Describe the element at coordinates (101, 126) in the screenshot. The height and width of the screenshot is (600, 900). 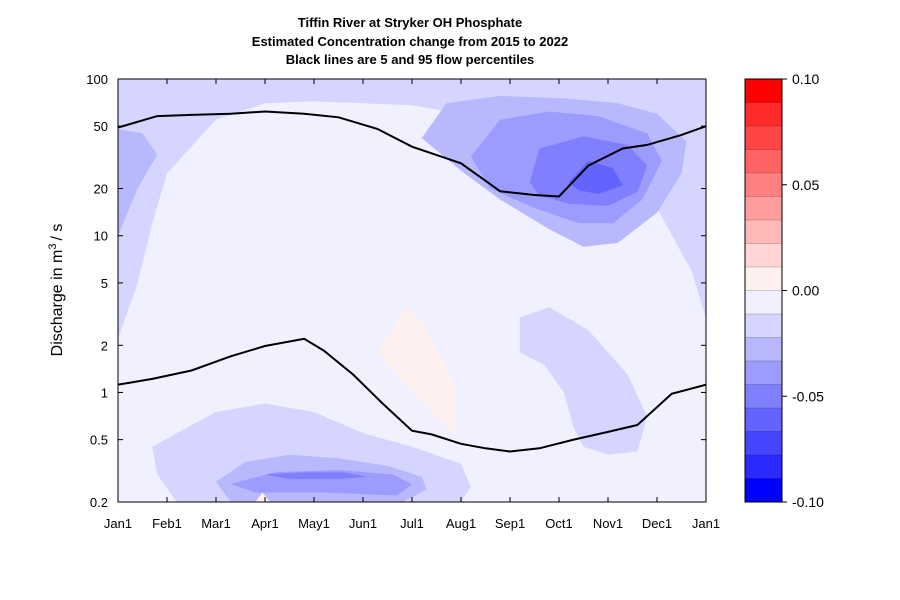
I see `y-tick-label: 50` at that location.